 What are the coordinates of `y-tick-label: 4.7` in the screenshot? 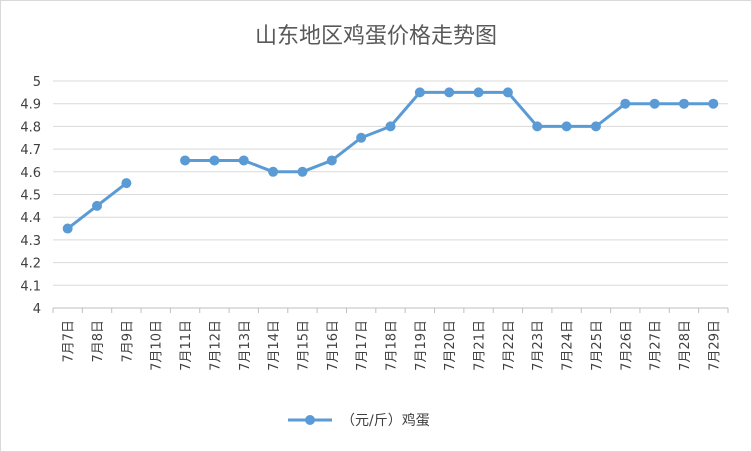 It's located at (30, 150).